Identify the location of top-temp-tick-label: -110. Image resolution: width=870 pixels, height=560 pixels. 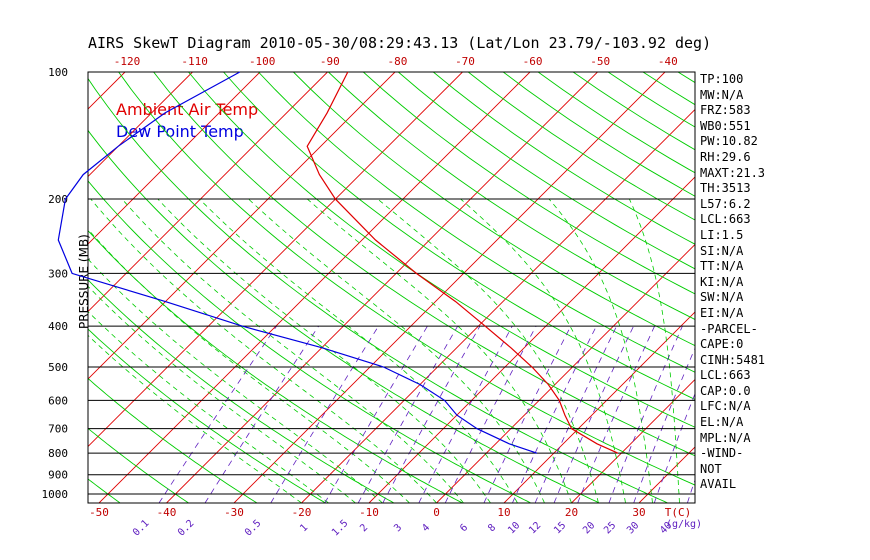
(194, 61).